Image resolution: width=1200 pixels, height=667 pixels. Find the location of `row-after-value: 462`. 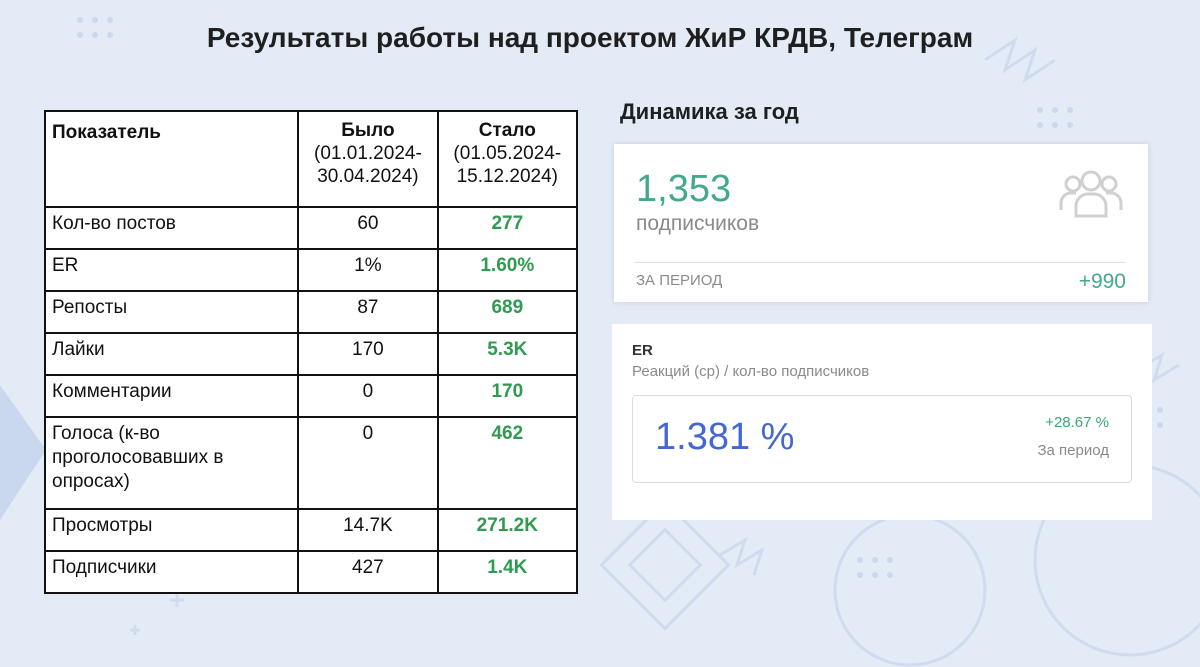

row-after-value: 462 is located at coordinates (507, 463).